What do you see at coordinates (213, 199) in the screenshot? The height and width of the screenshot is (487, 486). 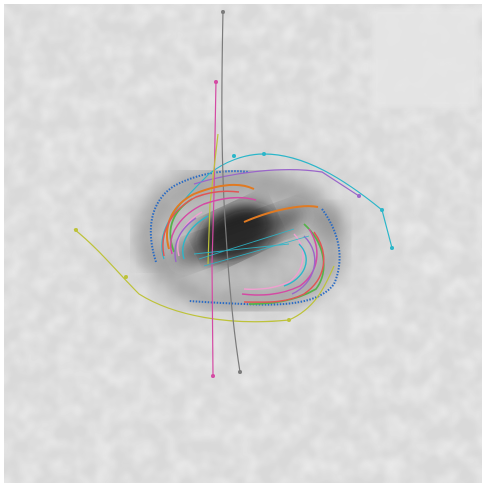 I see `tracing-yellow-vertical` at bounding box center [213, 199].